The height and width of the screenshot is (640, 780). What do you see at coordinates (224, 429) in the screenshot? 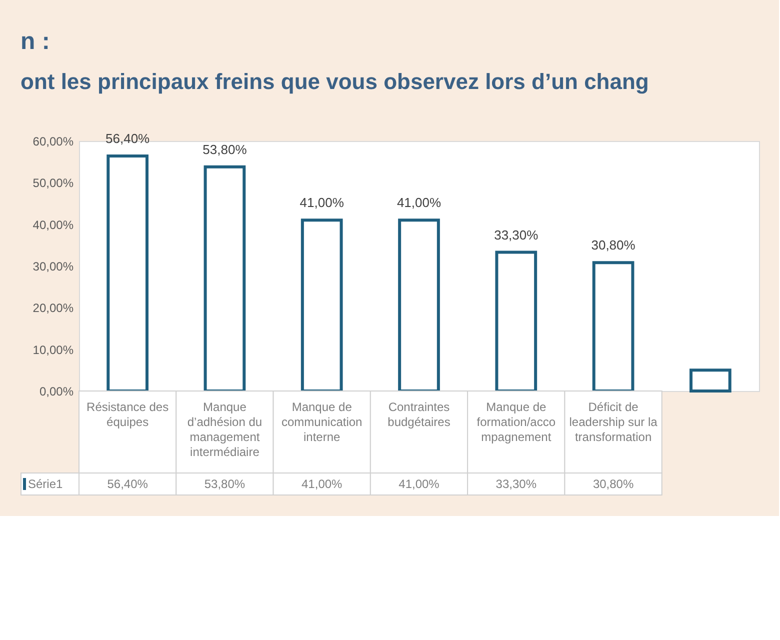
I see `x-tick-label: Manque d’adhésion du management intermédiaire` at bounding box center [224, 429].